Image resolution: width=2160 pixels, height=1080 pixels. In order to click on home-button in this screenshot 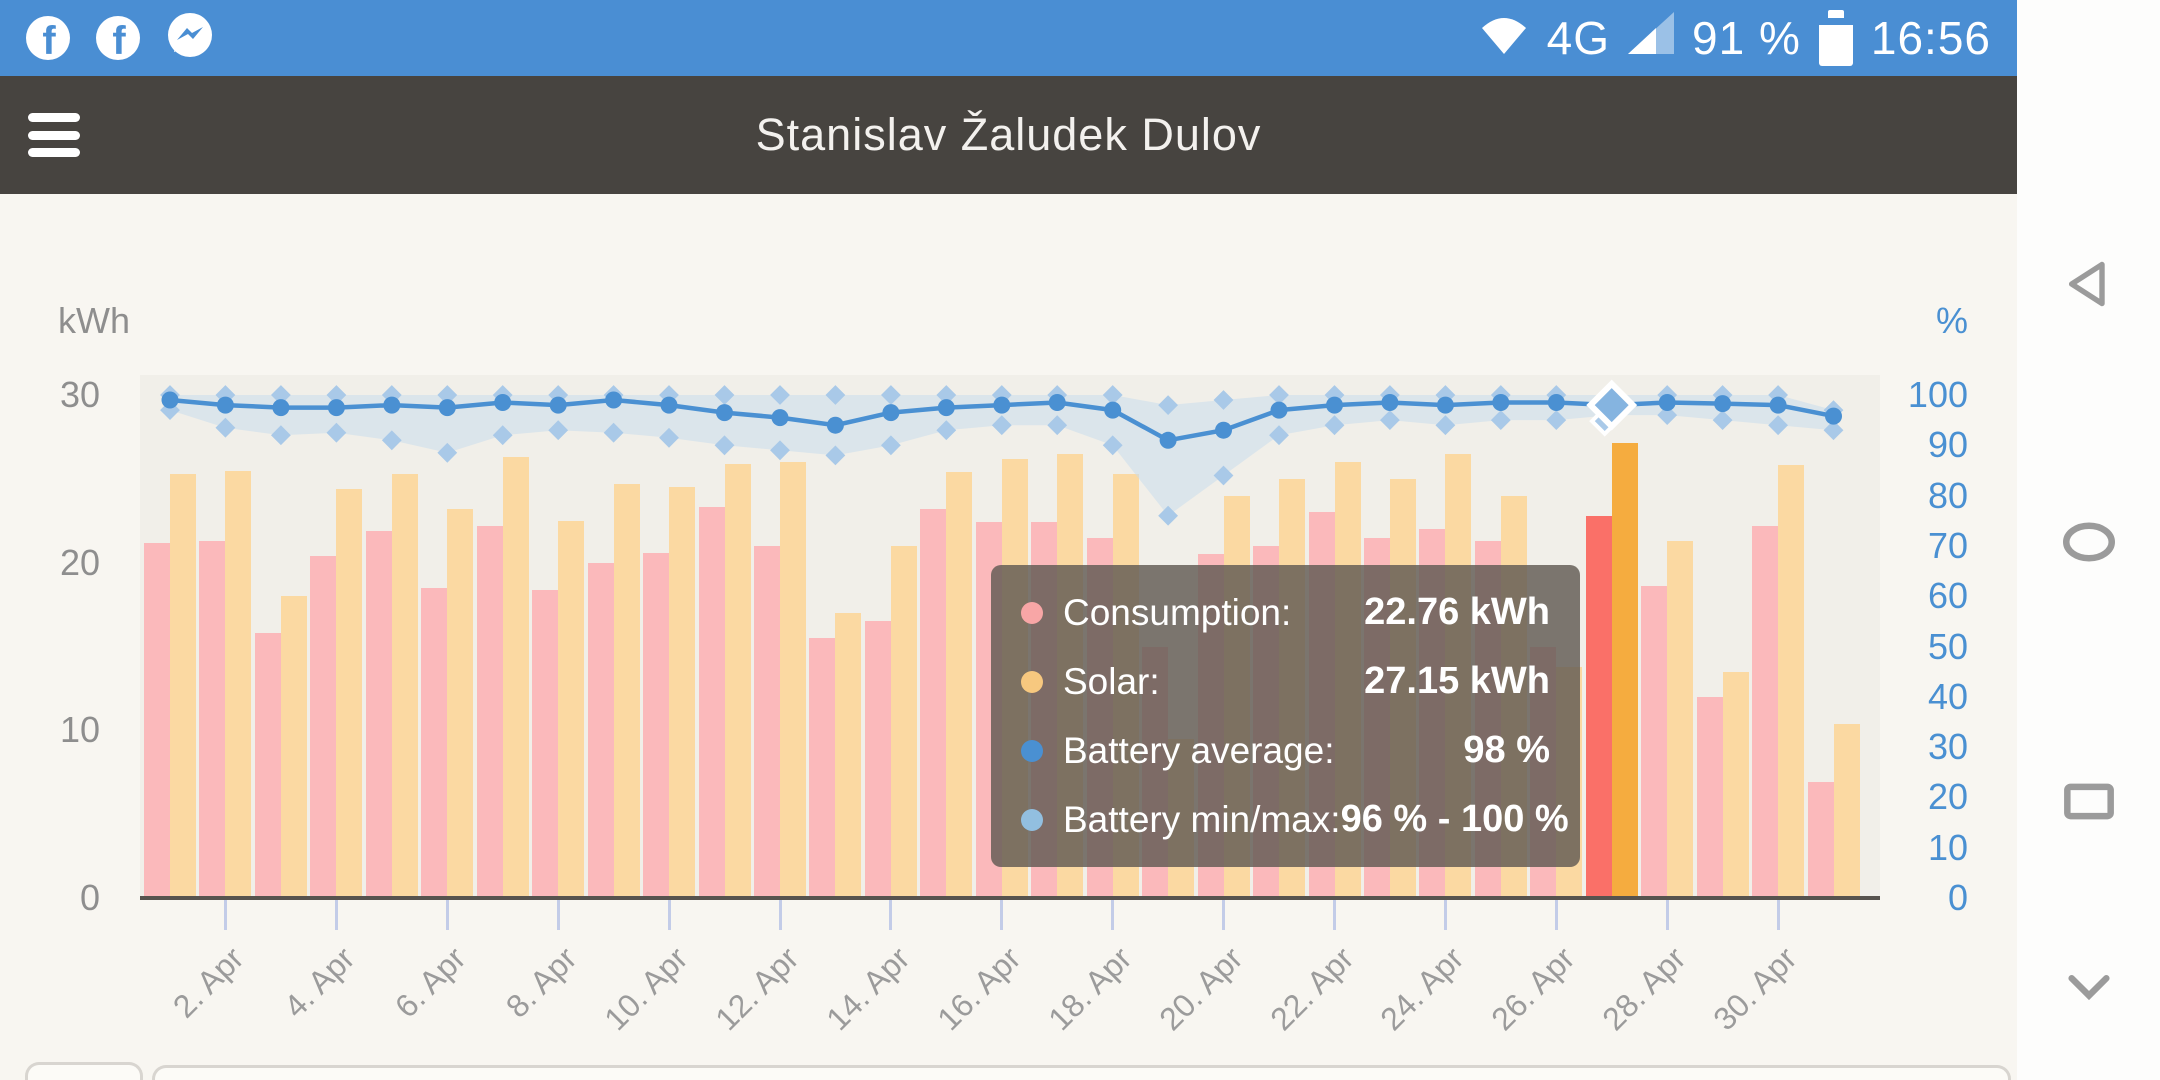, I will do `click(2088, 542)`.